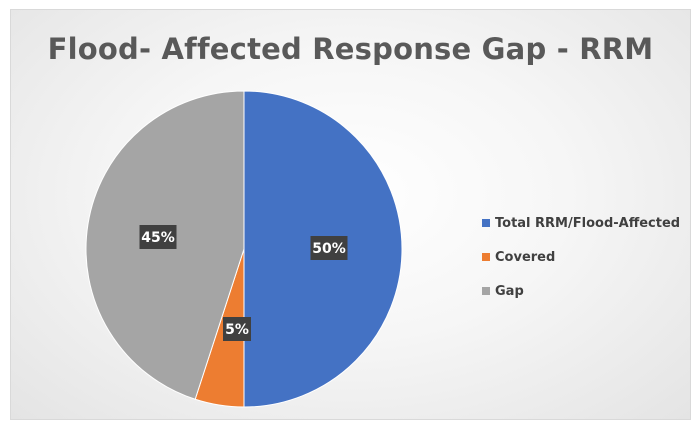 This screenshot has height=423, width=693. I want to click on data-label-2: 5%, so click(237, 329).